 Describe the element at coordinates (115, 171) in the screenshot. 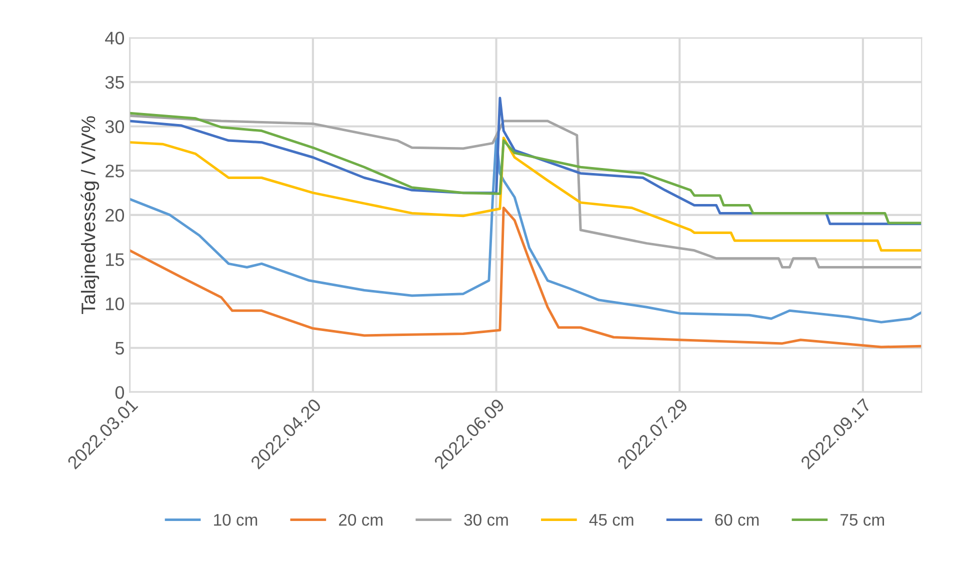

I see `y-tick-label: 25` at that location.